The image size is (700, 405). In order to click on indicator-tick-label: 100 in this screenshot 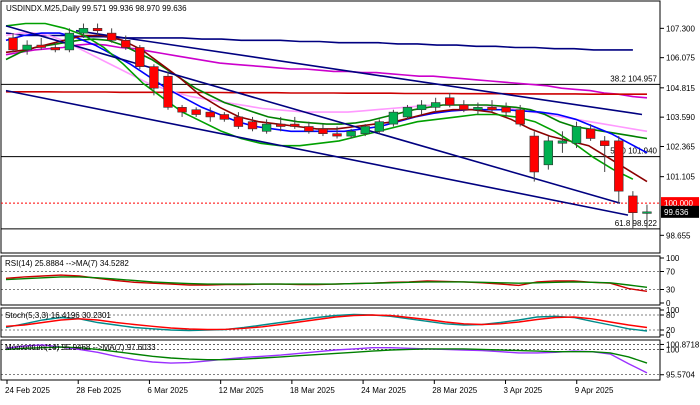, I will do `click(673, 310)`.